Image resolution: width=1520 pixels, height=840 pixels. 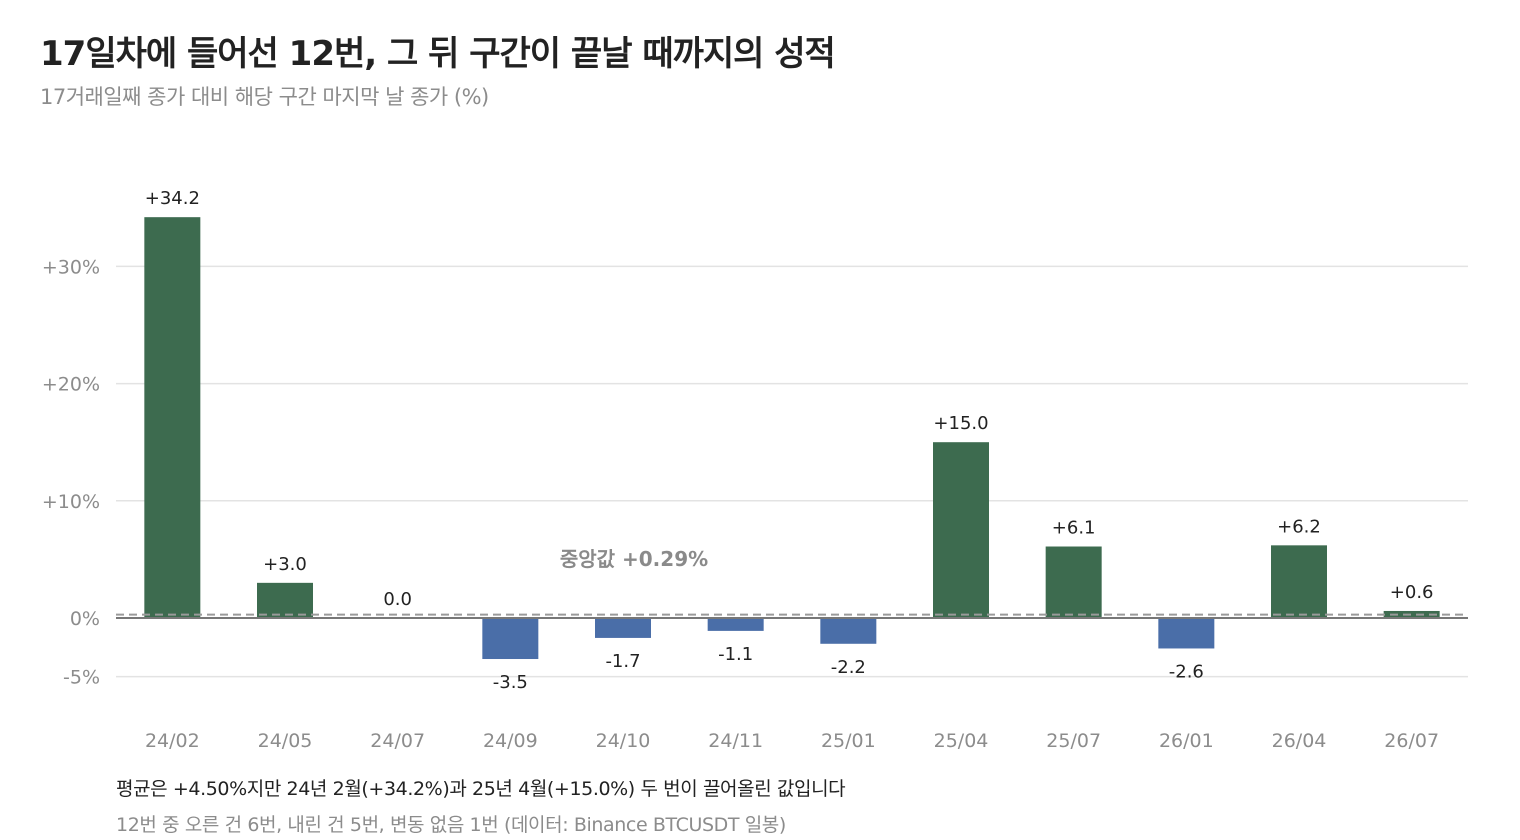 I want to click on value-label: -3.5, so click(x=510, y=682).